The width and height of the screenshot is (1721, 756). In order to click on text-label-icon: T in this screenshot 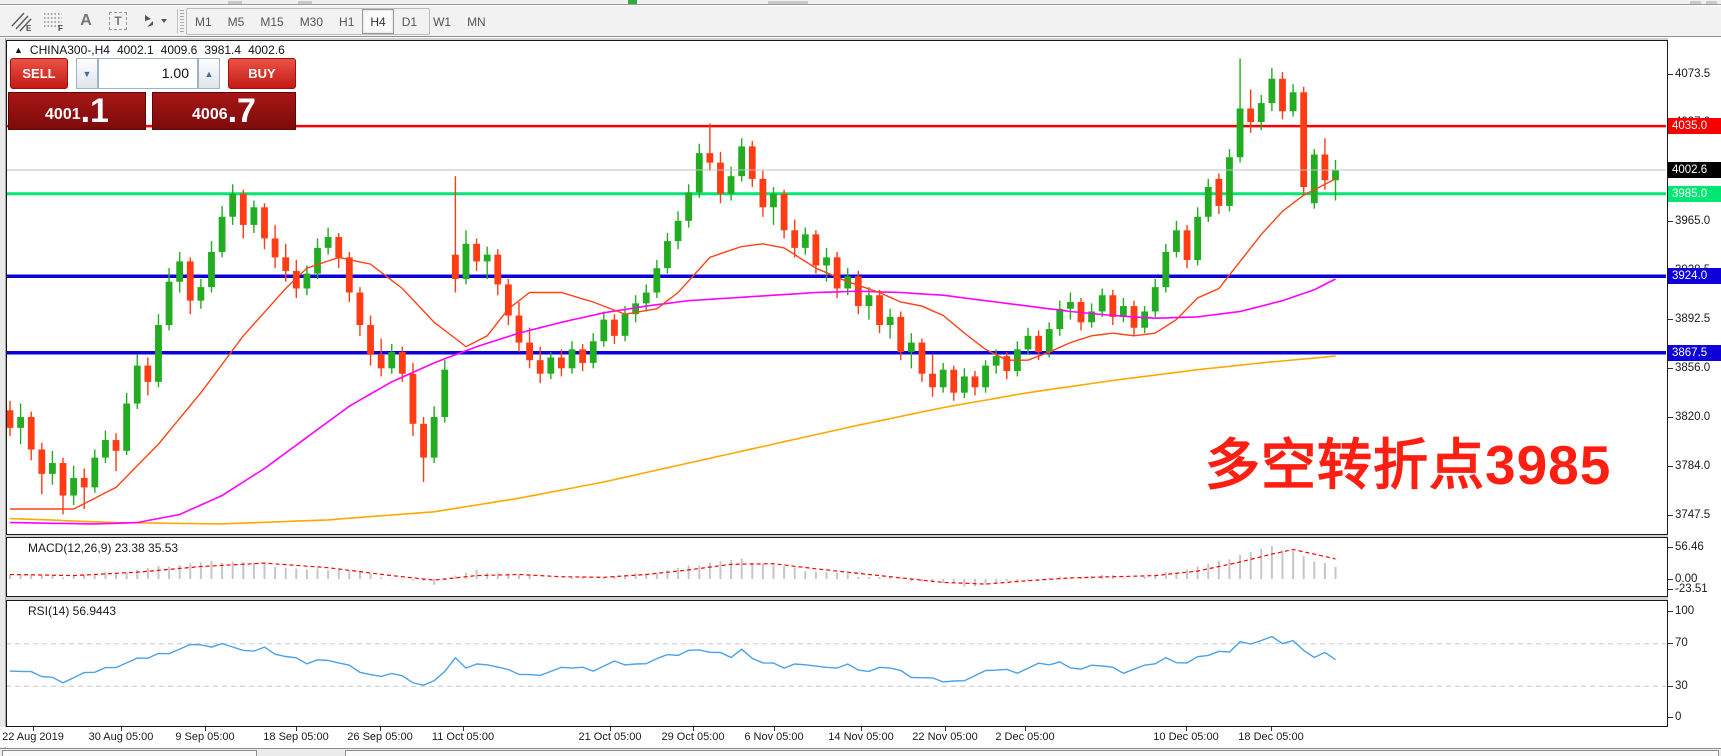, I will do `click(118, 21)`.